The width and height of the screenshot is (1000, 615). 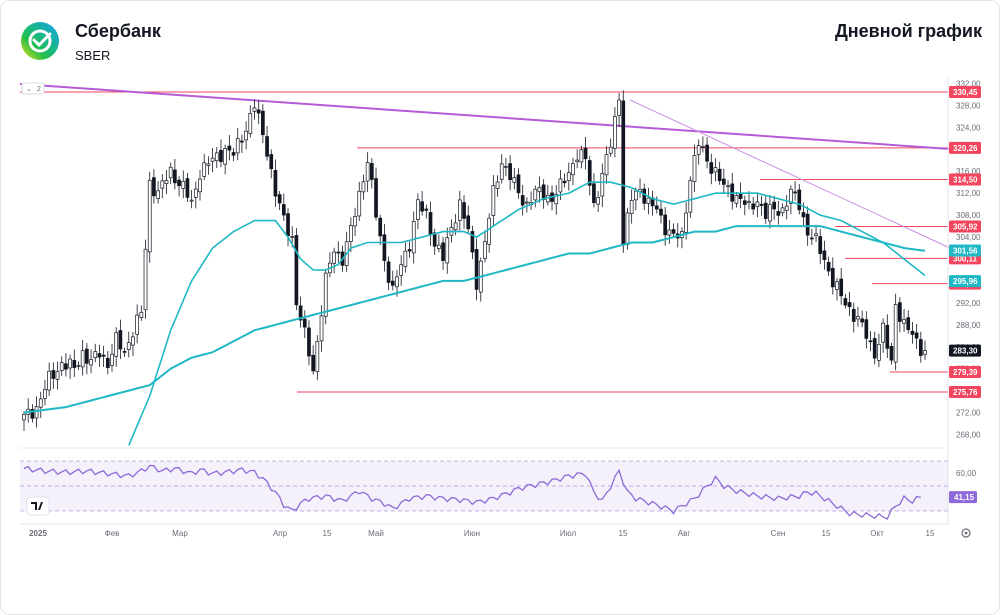 I want to click on level-price-tag-text: 300,11, so click(x=965, y=258).